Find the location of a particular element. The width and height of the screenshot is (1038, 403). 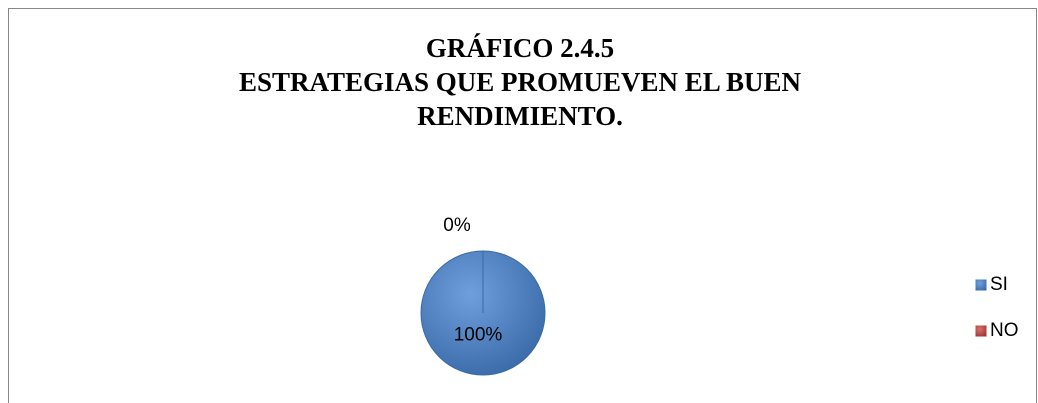

data-label: 0% is located at coordinates (457, 225).